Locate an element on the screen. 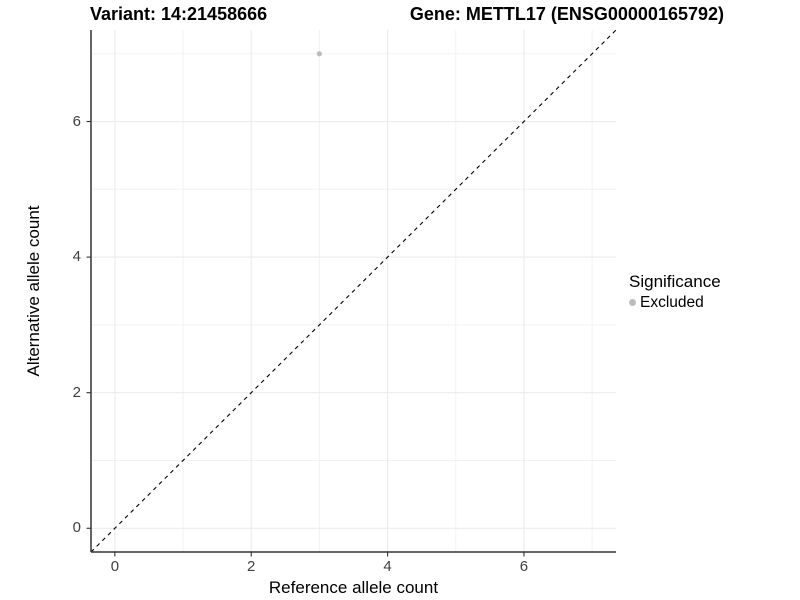 The image size is (800, 600). y-tick-label: 0 is located at coordinates (76, 528).